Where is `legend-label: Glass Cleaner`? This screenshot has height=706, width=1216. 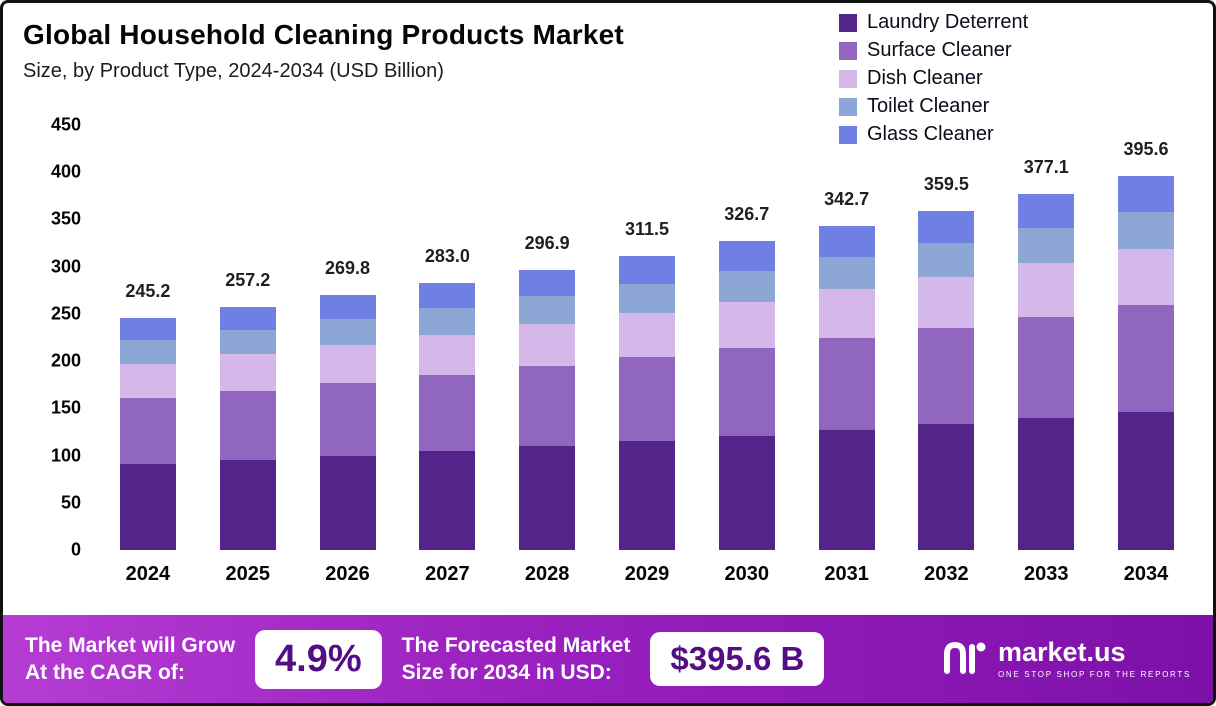
legend-label: Glass Cleaner is located at coordinates (930, 134).